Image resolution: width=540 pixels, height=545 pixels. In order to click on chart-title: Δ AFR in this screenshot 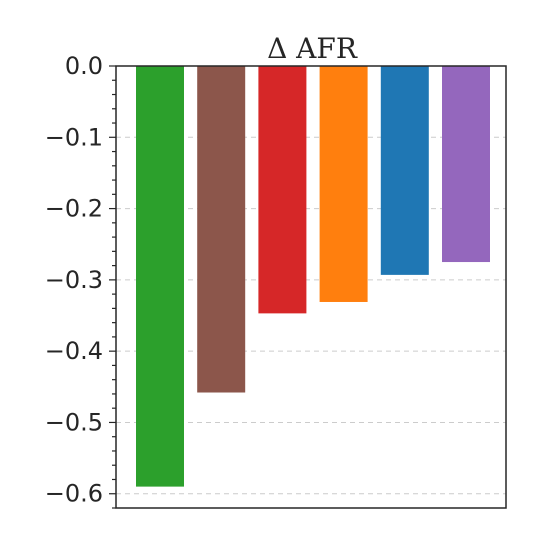, I will do `click(312, 48)`.